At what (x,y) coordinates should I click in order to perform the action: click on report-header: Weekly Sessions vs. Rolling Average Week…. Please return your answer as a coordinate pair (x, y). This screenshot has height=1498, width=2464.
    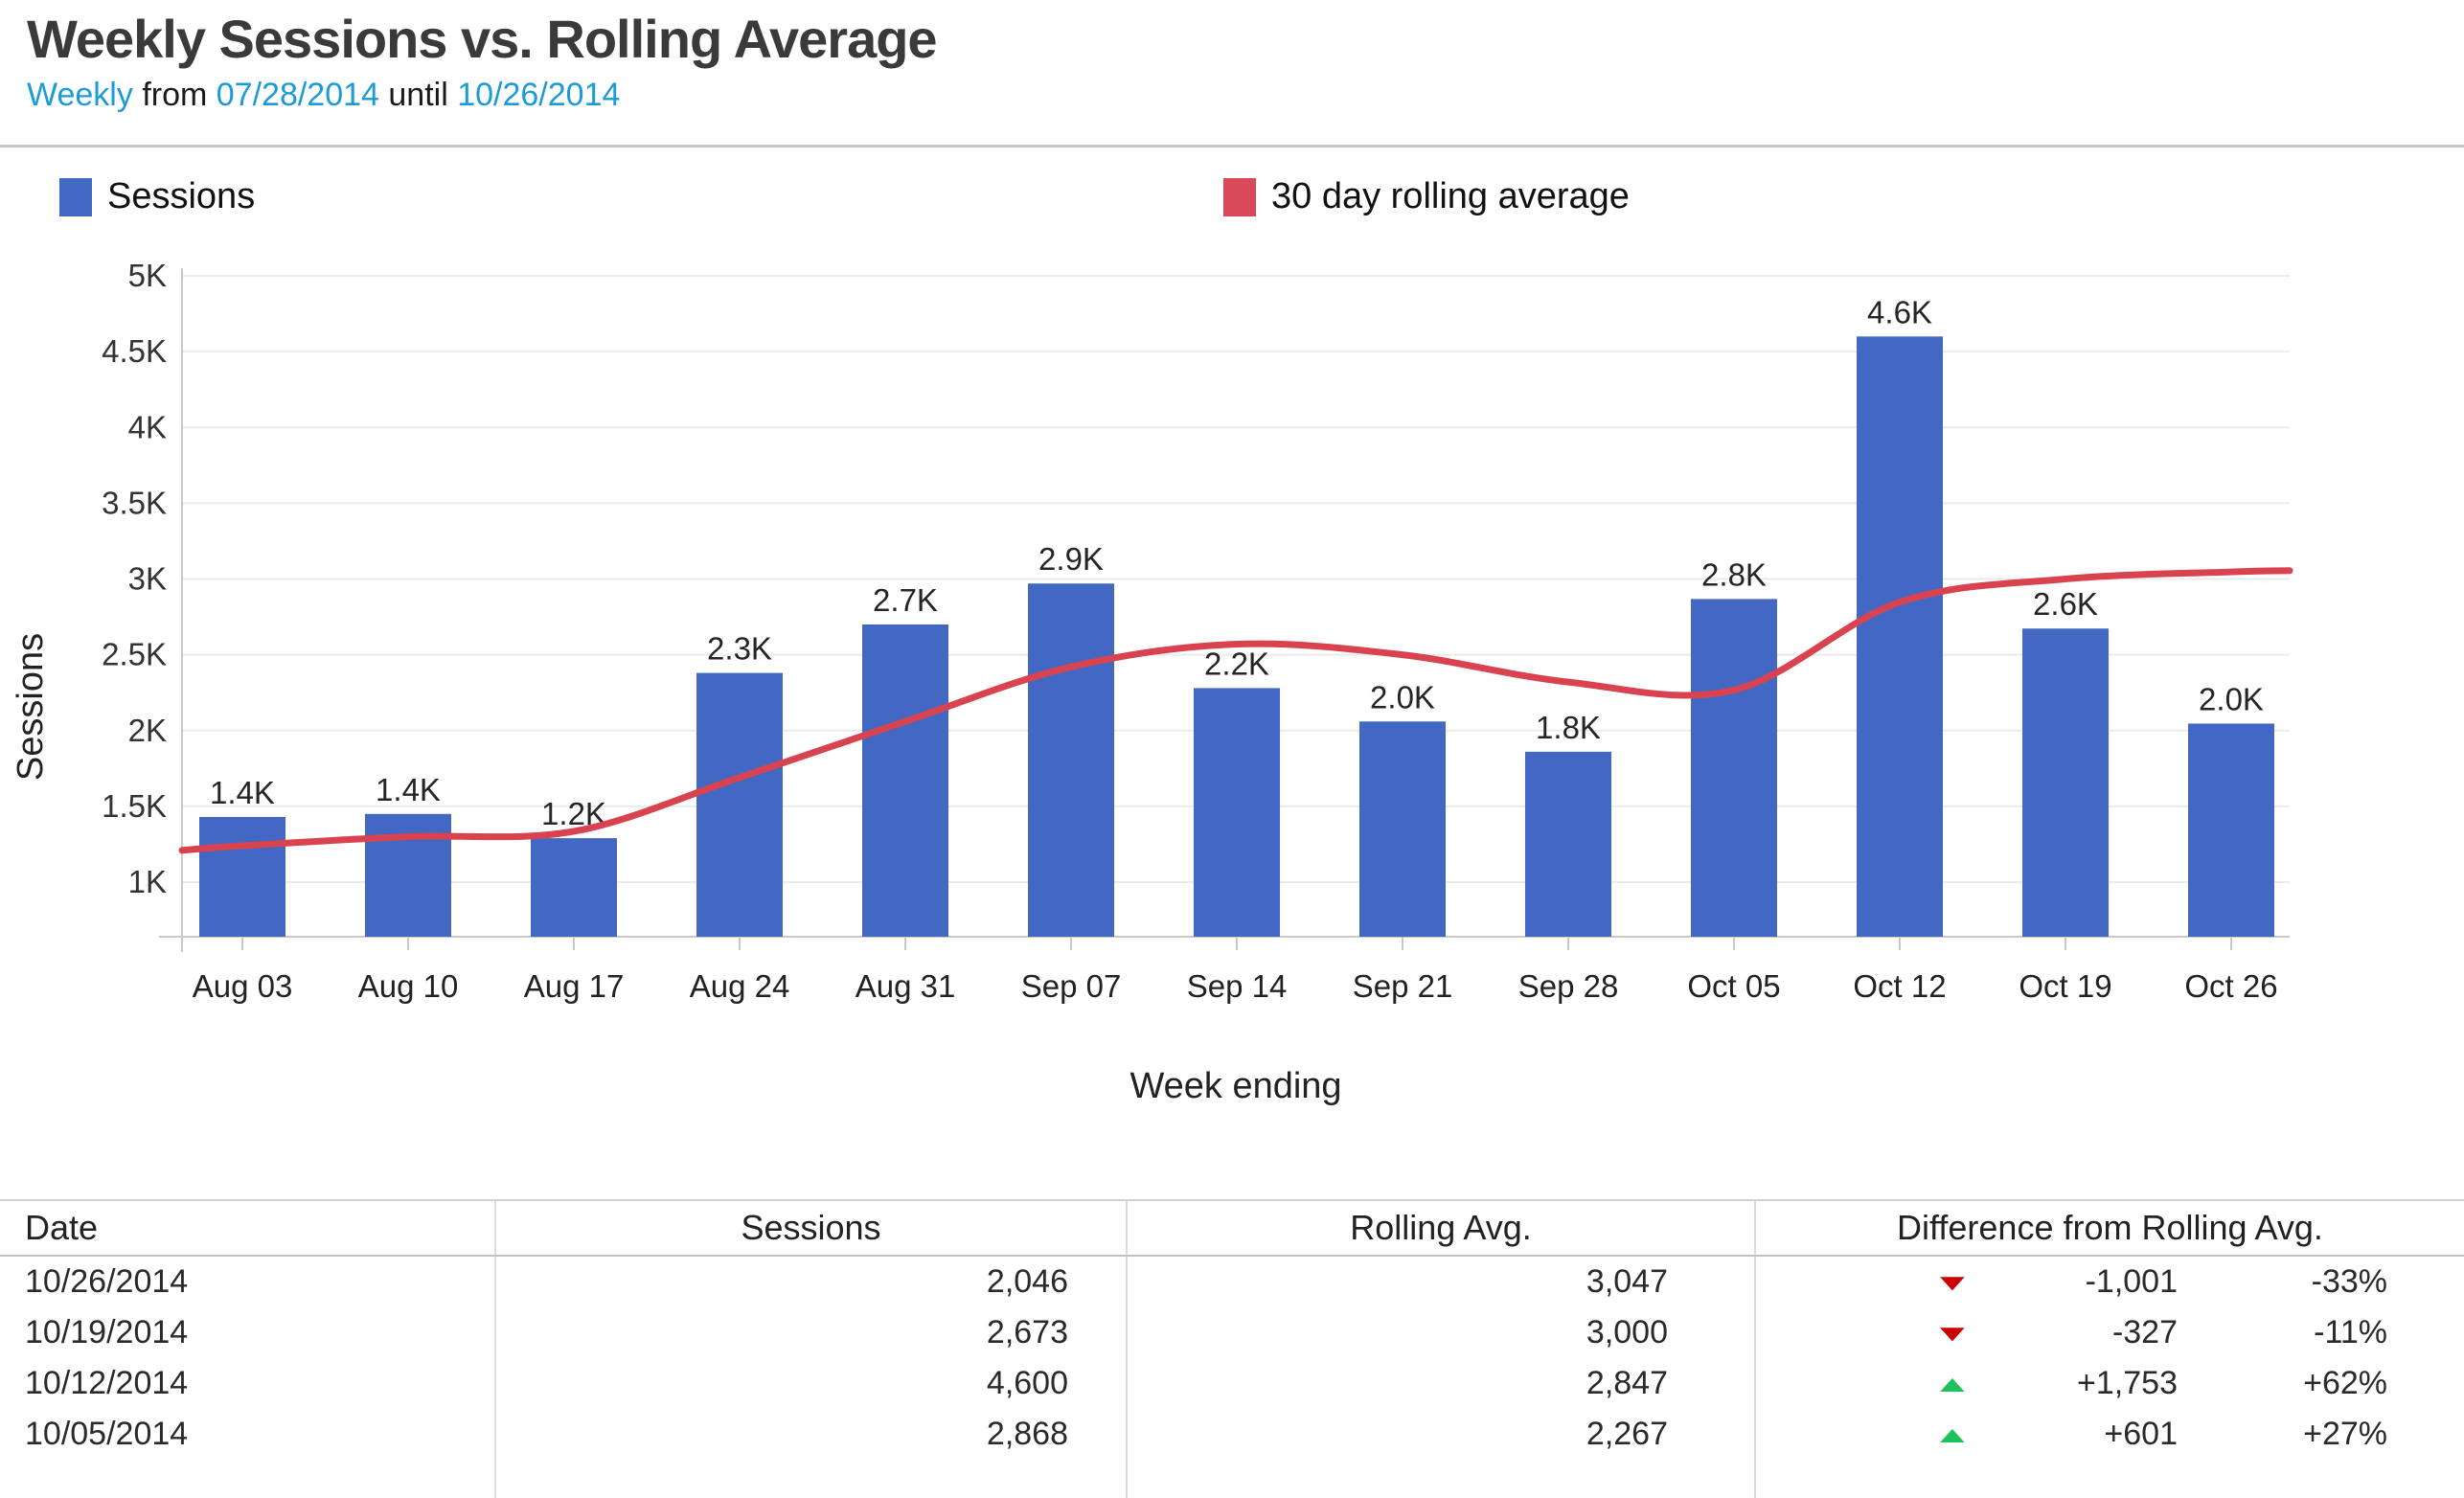
    Looking at the image, I should click on (482, 62).